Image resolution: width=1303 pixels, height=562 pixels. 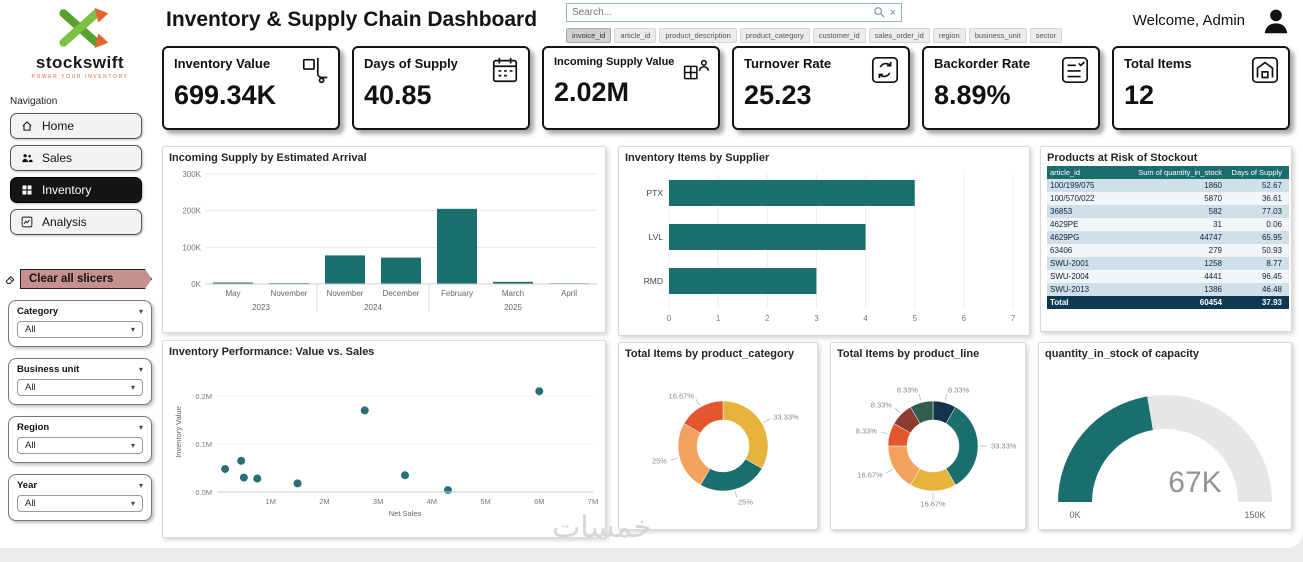 I want to click on slicer-value: All, so click(x=30, y=445).